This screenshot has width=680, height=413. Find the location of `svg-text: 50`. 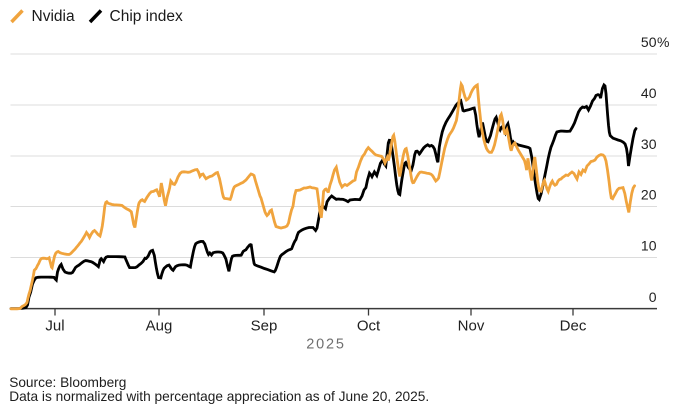

svg-text: 50 is located at coordinates (649, 42).